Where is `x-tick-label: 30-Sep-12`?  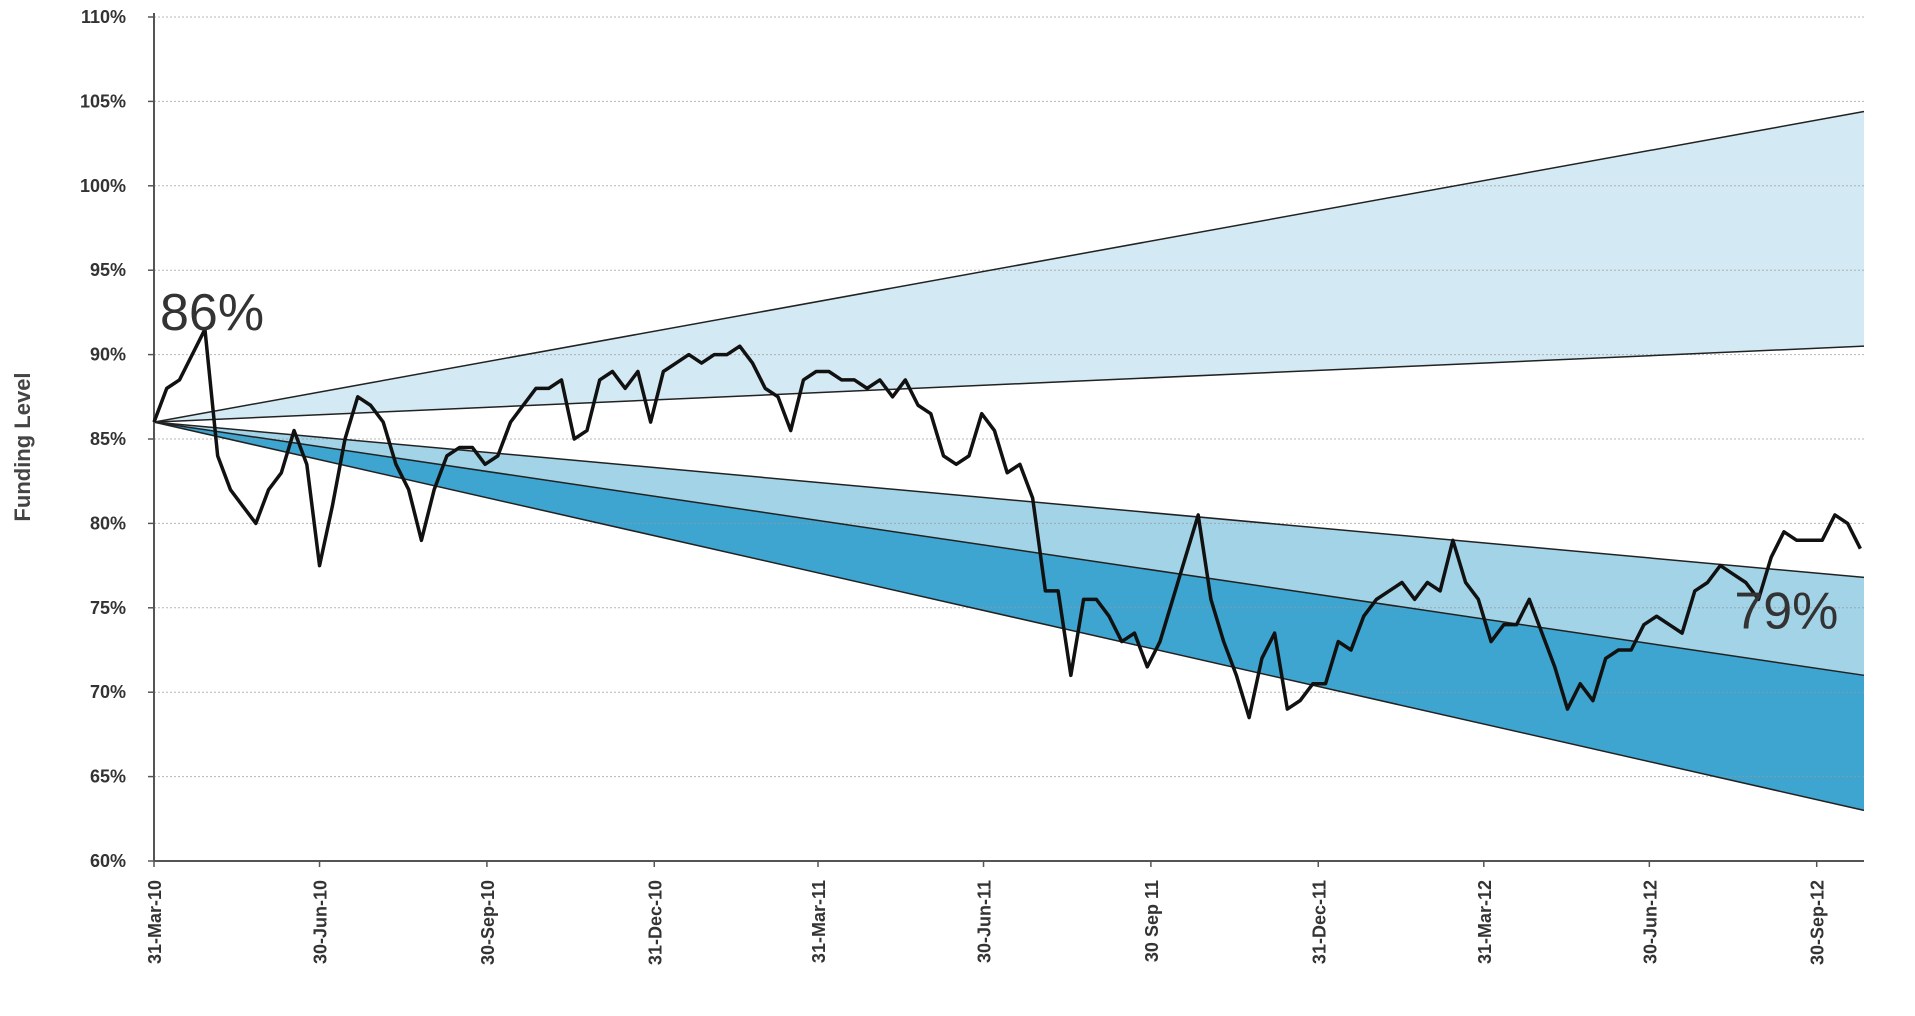
x-tick-label: 30-Sep-12 is located at coordinates (1818, 922).